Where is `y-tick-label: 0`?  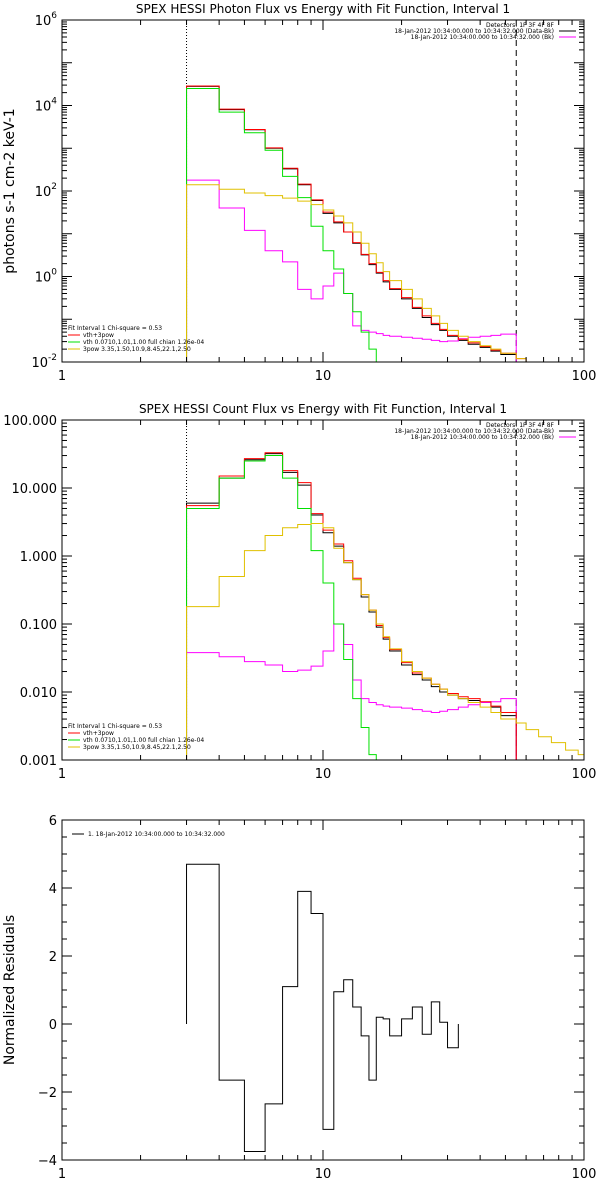
y-tick-label: 0 is located at coordinates (53, 1025).